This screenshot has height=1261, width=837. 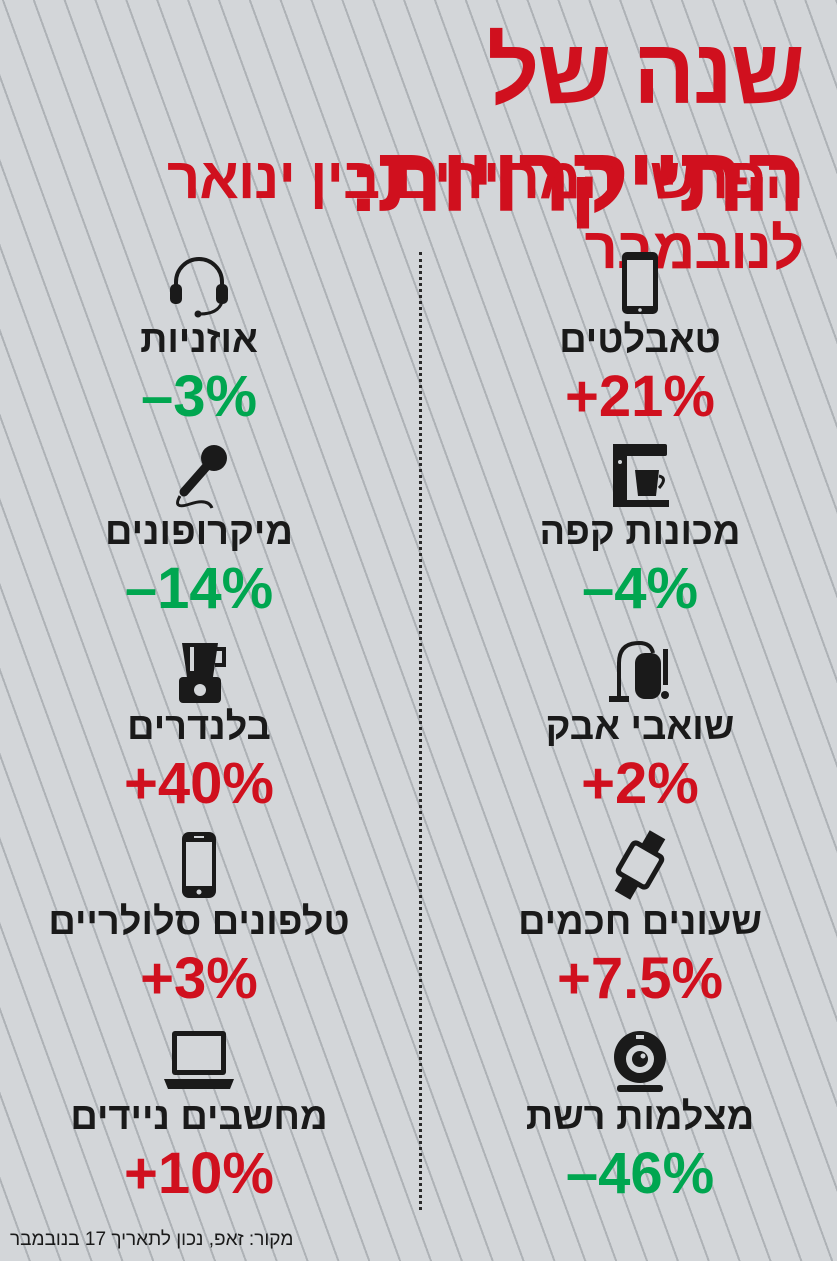 I want to click on source-note: מקור: זאפ, נכון לתאריך 17 בנובמבר, so click(x=152, y=1239).